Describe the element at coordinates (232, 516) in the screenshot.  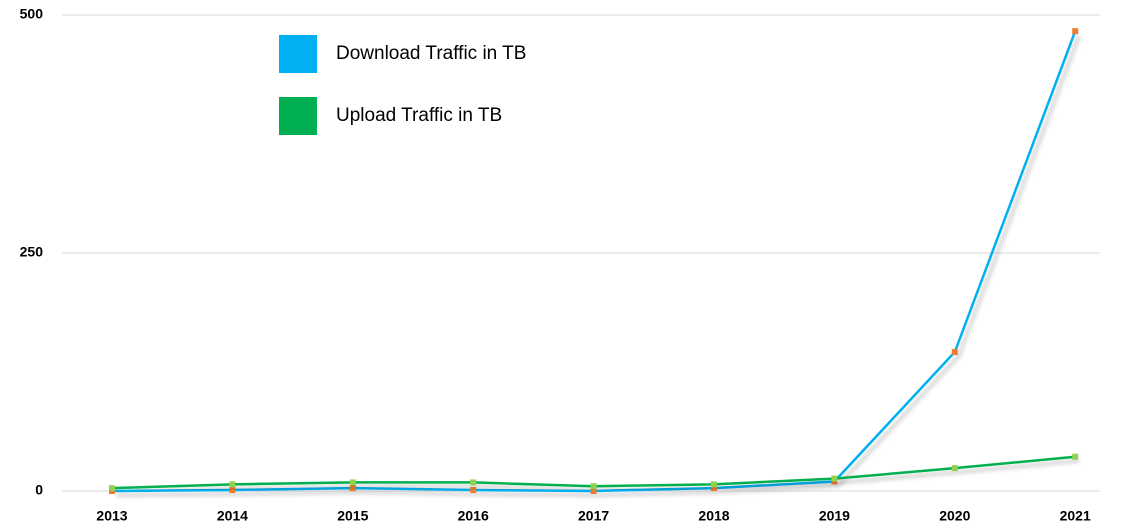
I see `x-tick-label: 2014` at that location.